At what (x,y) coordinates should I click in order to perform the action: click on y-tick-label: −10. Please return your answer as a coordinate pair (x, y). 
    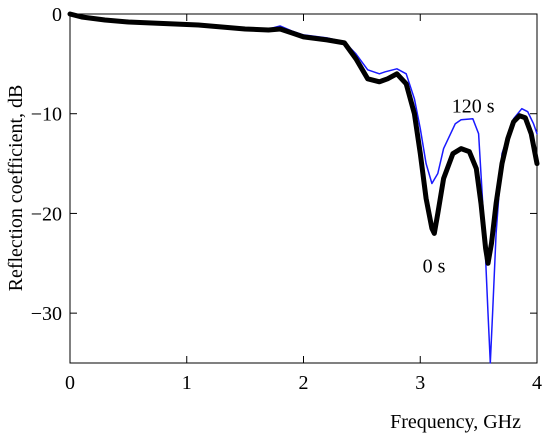
    Looking at the image, I should click on (46, 115).